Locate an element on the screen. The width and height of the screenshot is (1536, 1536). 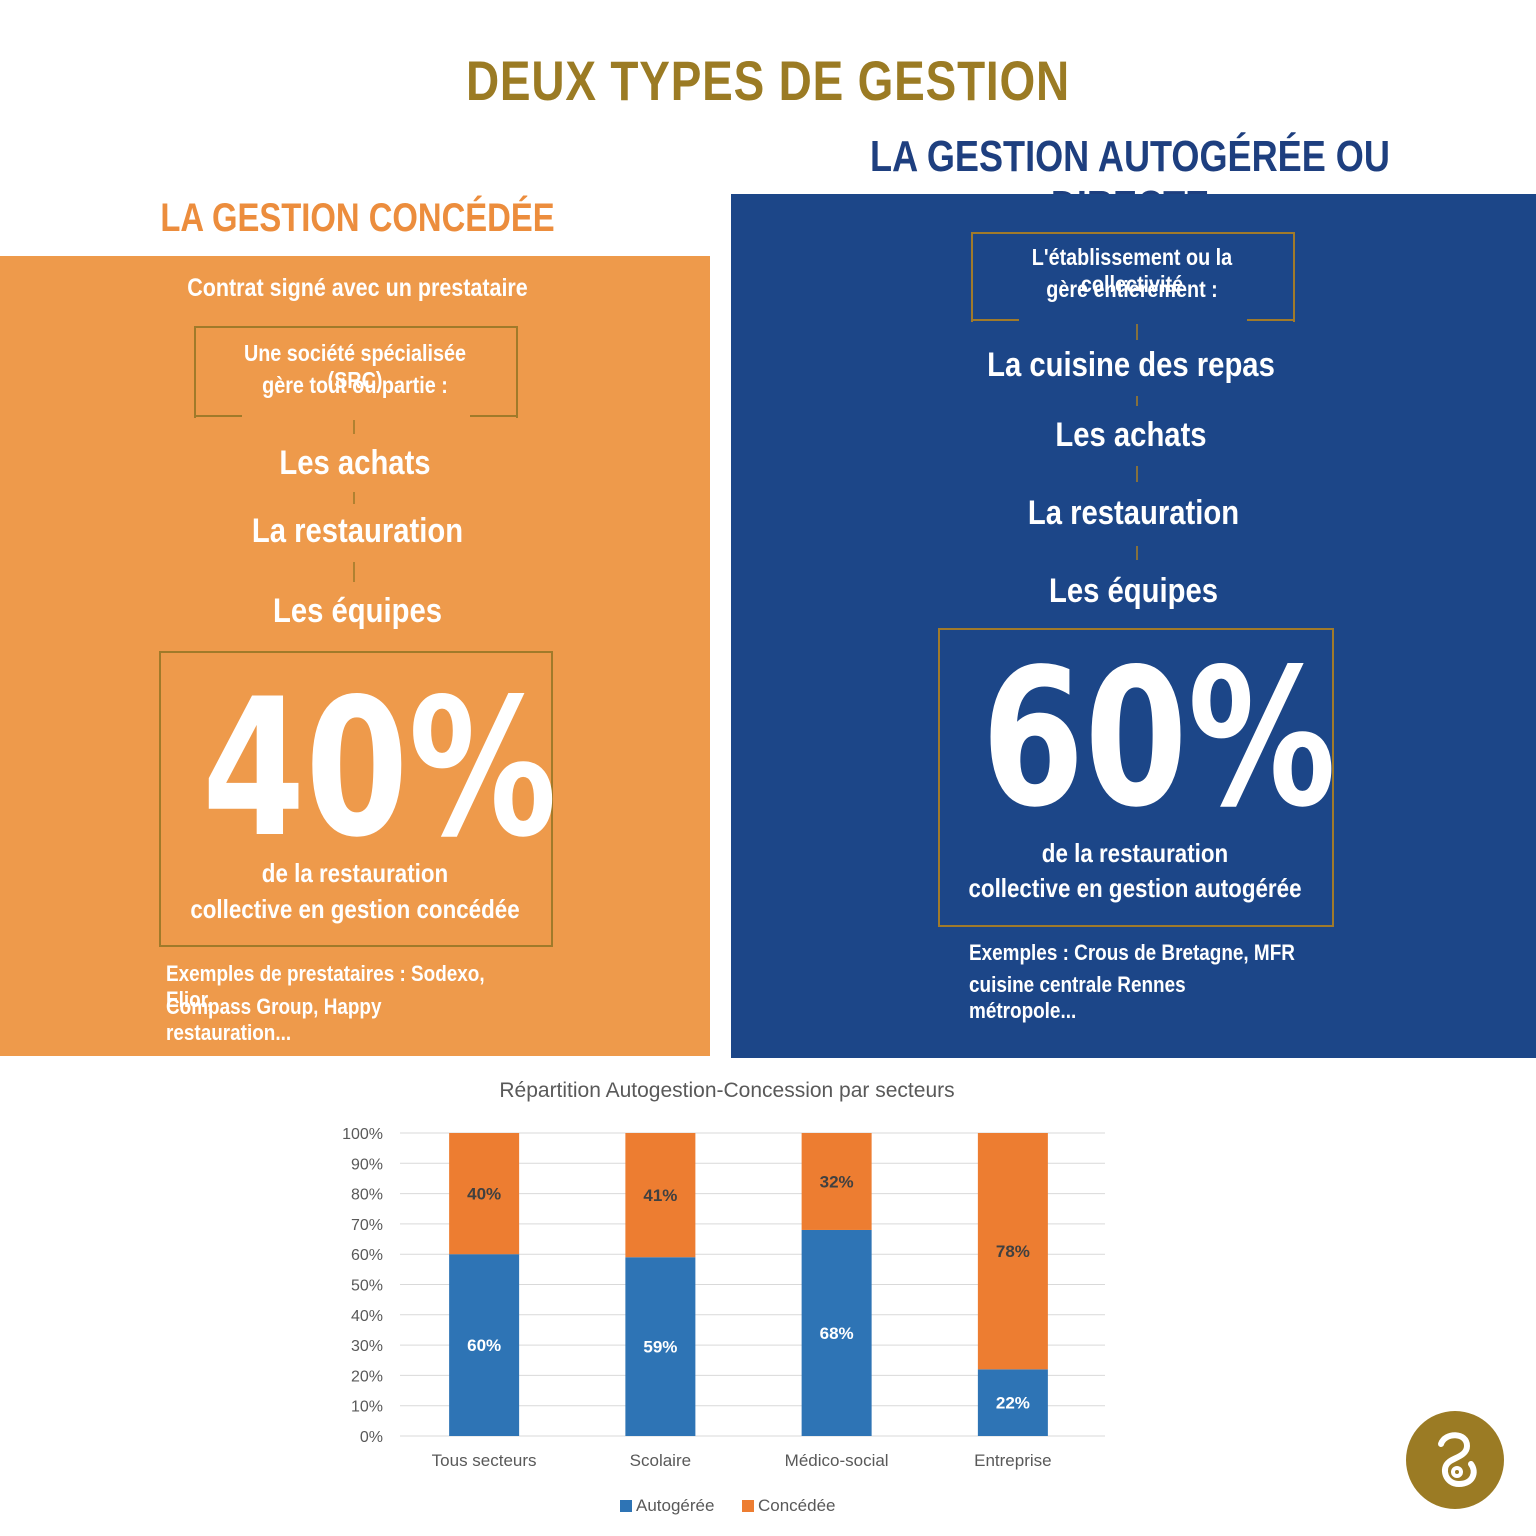
data-label: 41% is located at coordinates (660, 1195).